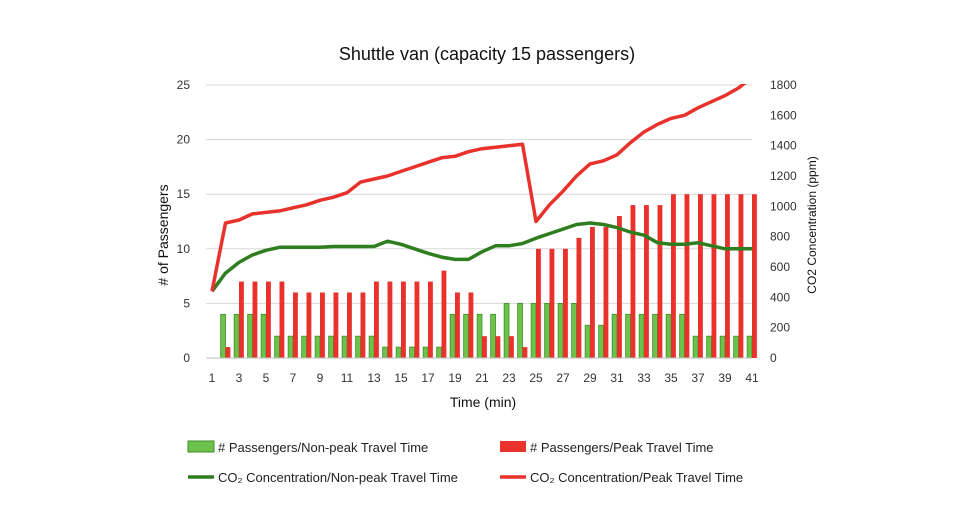 This screenshot has height=525, width=975. Describe the element at coordinates (347, 378) in the screenshot. I see `x-tick-label: 11` at that location.